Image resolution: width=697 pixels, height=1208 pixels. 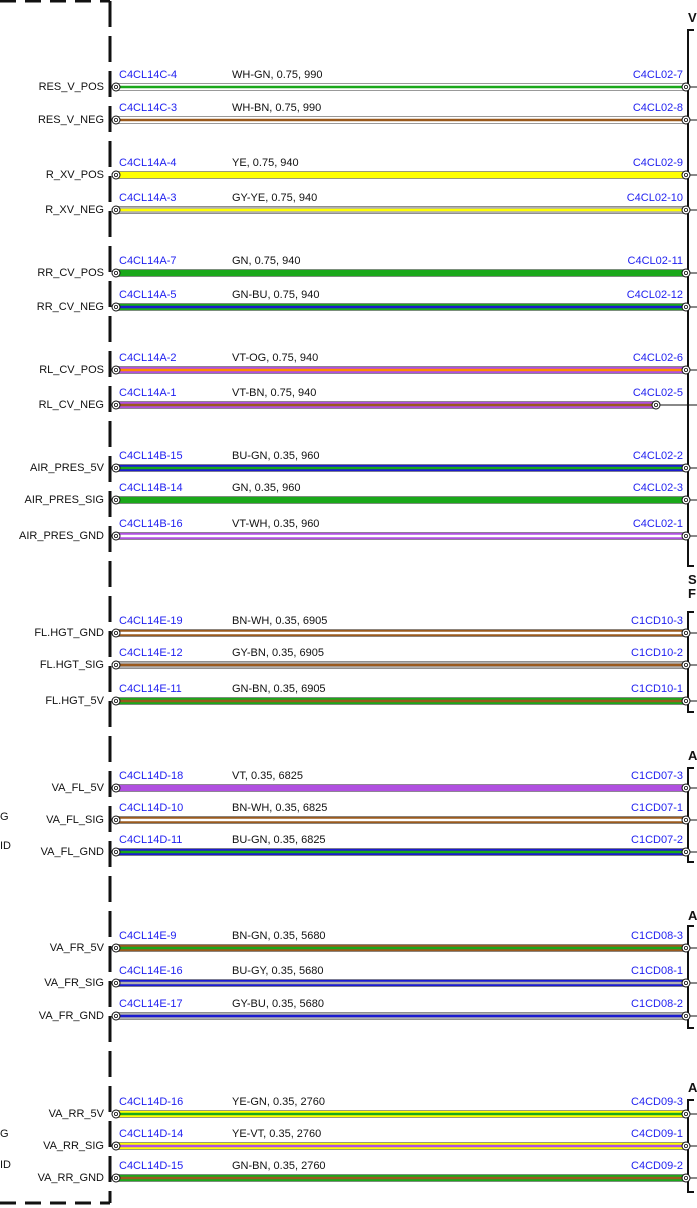 I want to click on wire-spec: BU-GN, 0.35, 6825, so click(x=279, y=840).